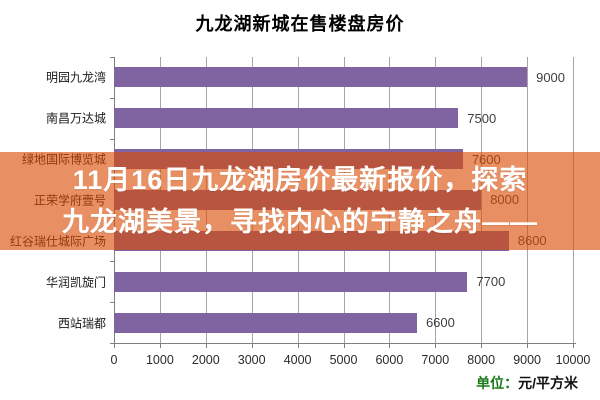  I want to click on bar-value-label: 6600, so click(440, 323).